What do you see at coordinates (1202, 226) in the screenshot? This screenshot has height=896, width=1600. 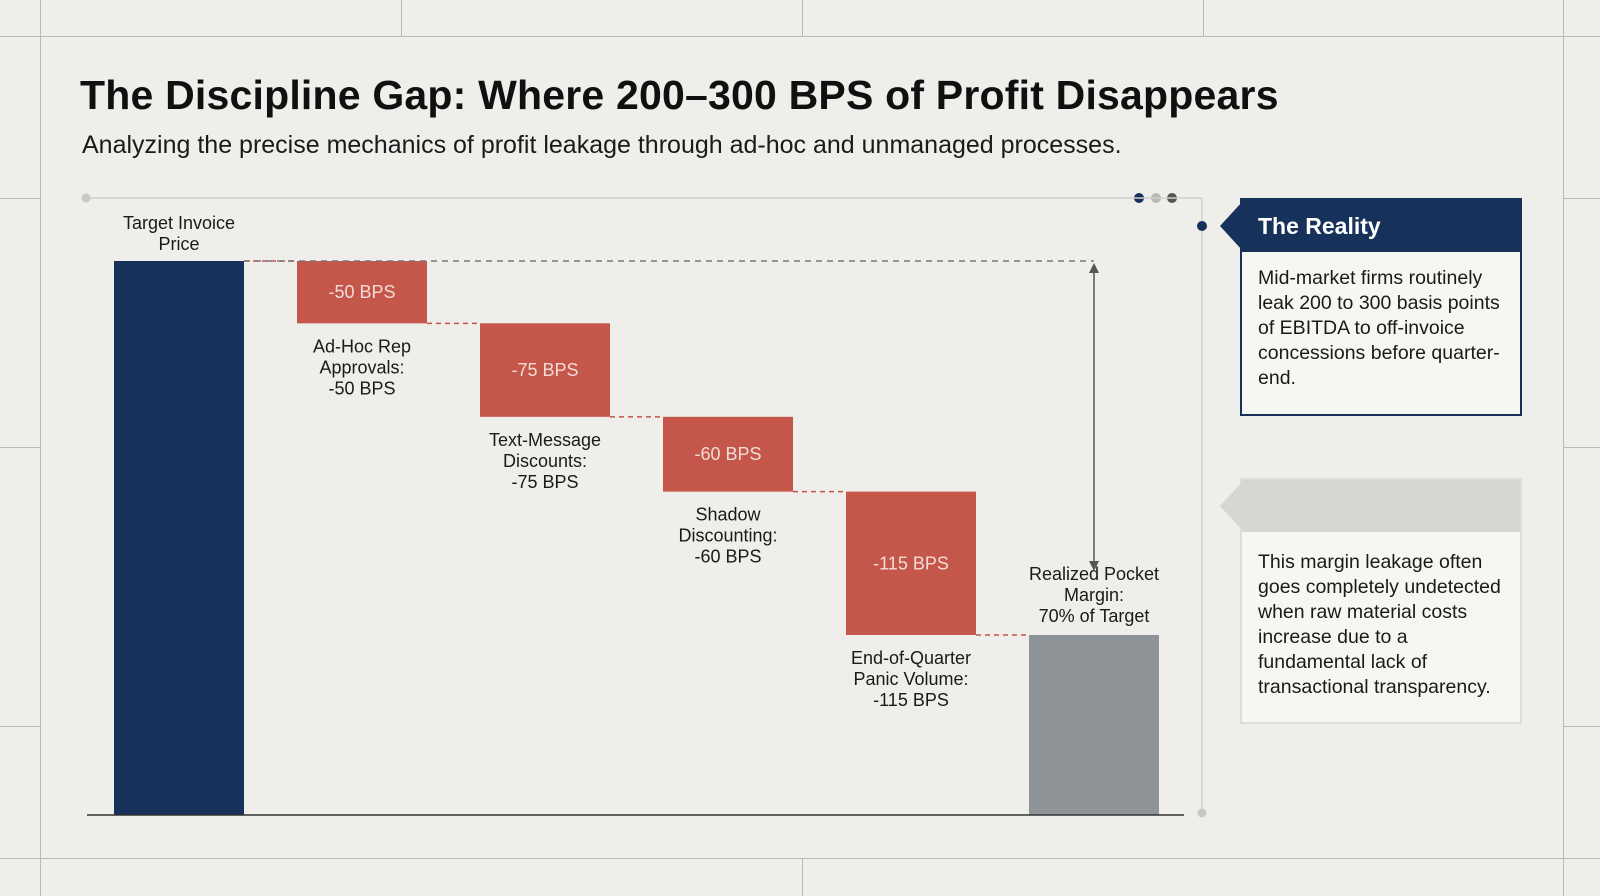 I see `connector-dot` at bounding box center [1202, 226].